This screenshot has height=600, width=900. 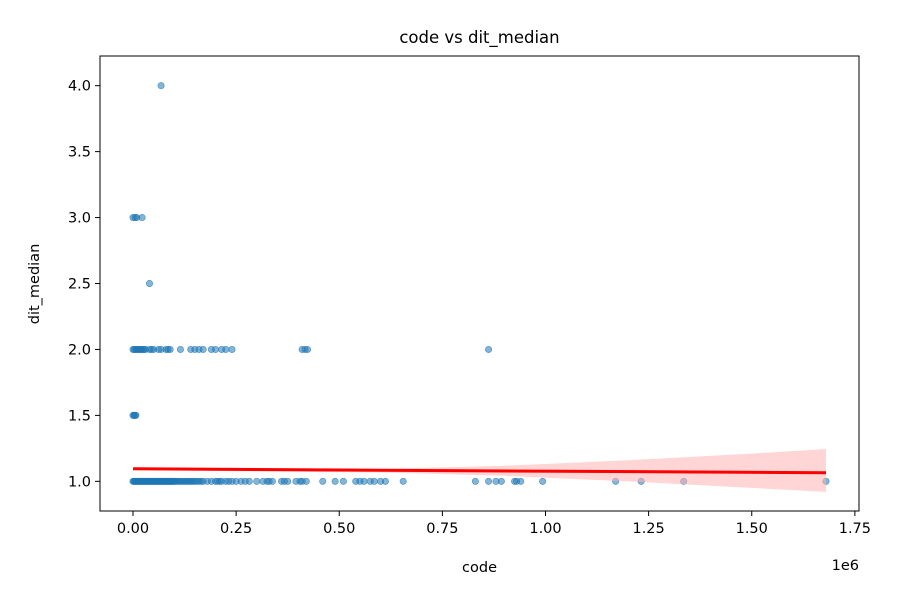 What do you see at coordinates (79, 219) in the screenshot?
I see `y-tick-label: 3.0` at bounding box center [79, 219].